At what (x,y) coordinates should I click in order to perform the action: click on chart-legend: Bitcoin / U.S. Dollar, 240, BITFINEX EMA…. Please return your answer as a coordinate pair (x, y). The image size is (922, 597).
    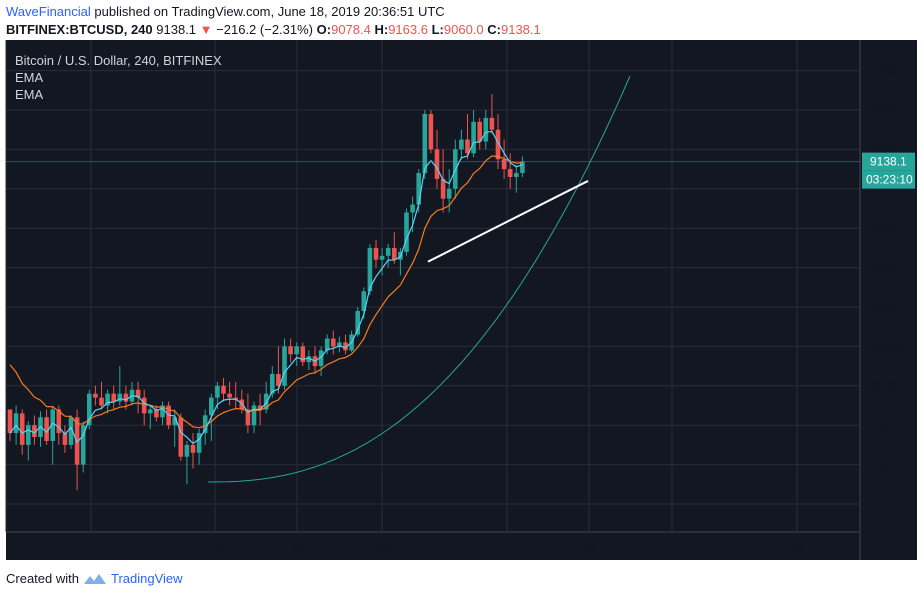
    Looking at the image, I should click on (118, 77).